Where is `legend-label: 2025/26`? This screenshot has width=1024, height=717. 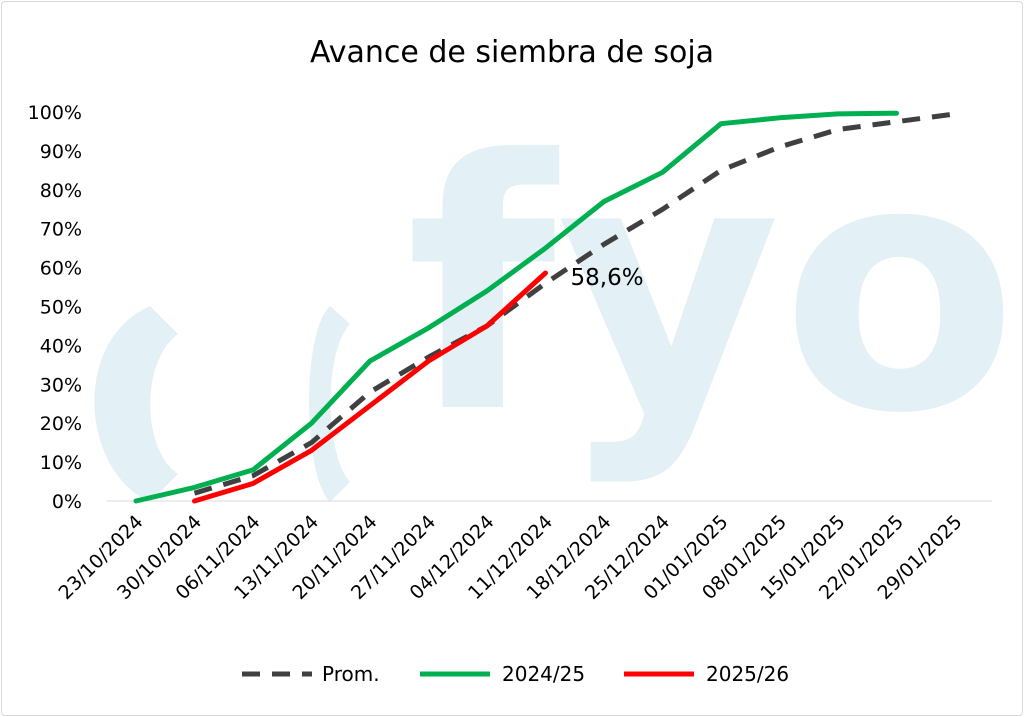
legend-label: 2025/26 is located at coordinates (747, 674).